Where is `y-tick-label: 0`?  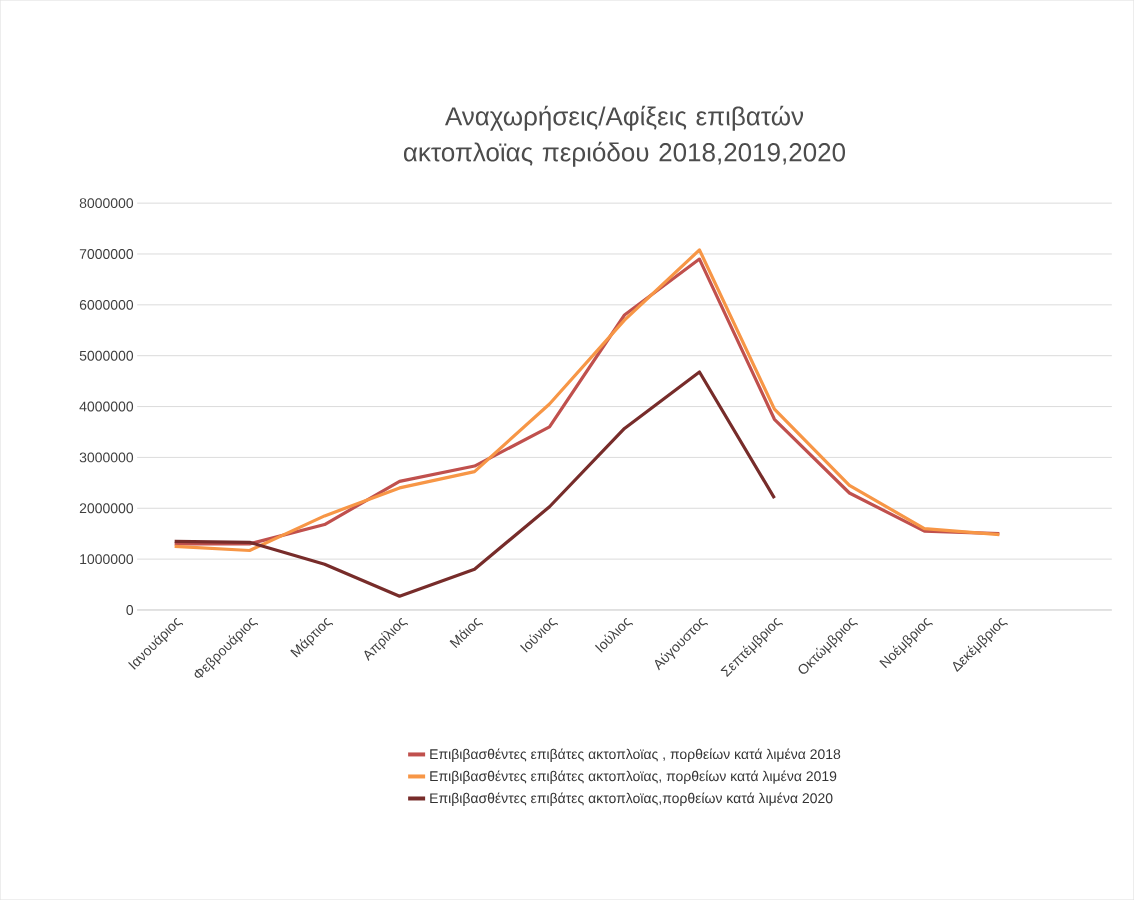
y-tick-label: 0 is located at coordinates (130, 609).